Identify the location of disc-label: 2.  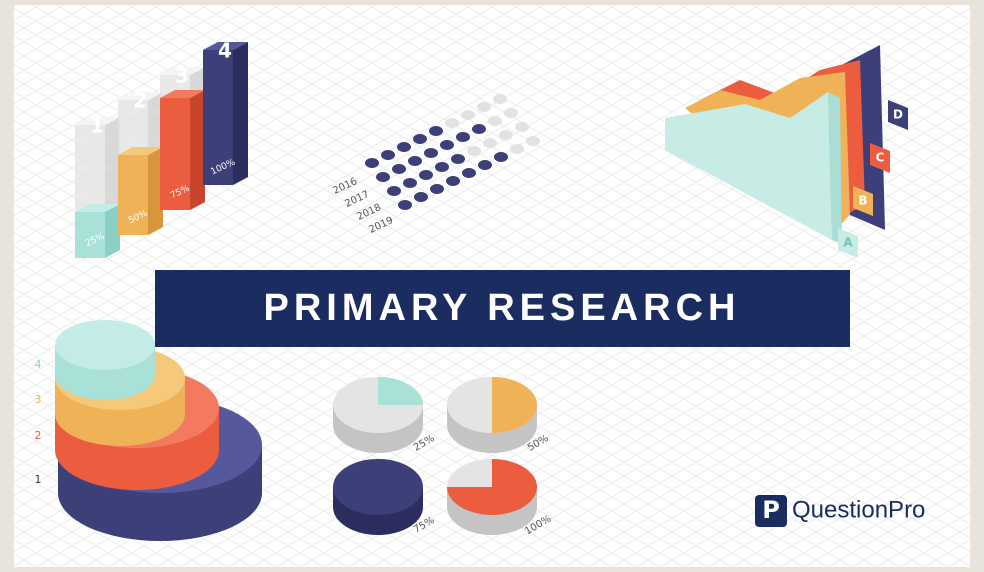
(38, 435).